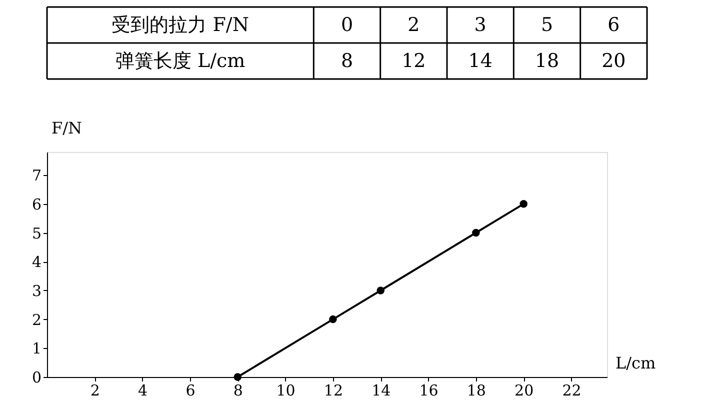 This screenshot has height=417, width=709. What do you see at coordinates (37, 262) in the screenshot?
I see `y-tick-label: 4` at bounding box center [37, 262].